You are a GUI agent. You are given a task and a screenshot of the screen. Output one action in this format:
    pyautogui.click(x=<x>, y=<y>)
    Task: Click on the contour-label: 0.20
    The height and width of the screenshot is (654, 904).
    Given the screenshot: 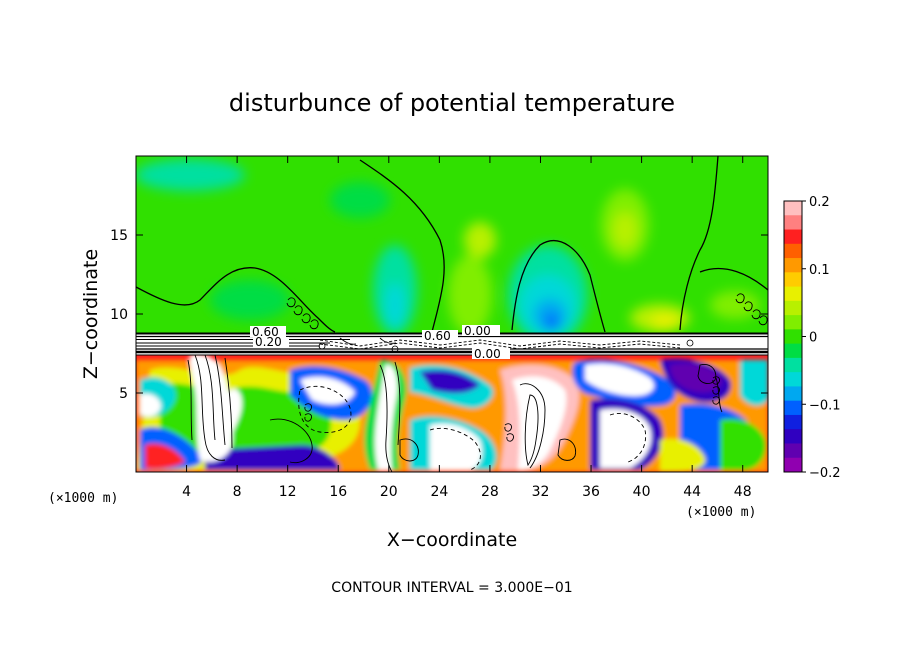 What is the action you would take?
    pyautogui.click(x=268, y=342)
    